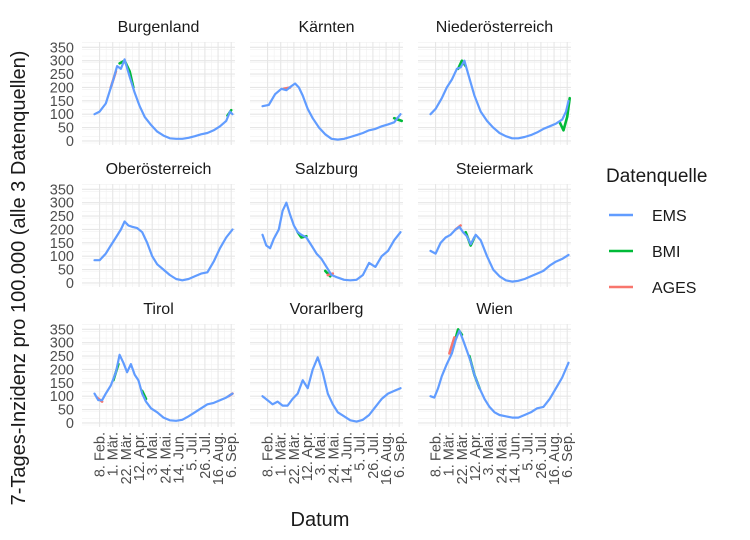 This screenshot has height=540, width=750. I want to click on panel-title: Tirol, so click(158, 309).